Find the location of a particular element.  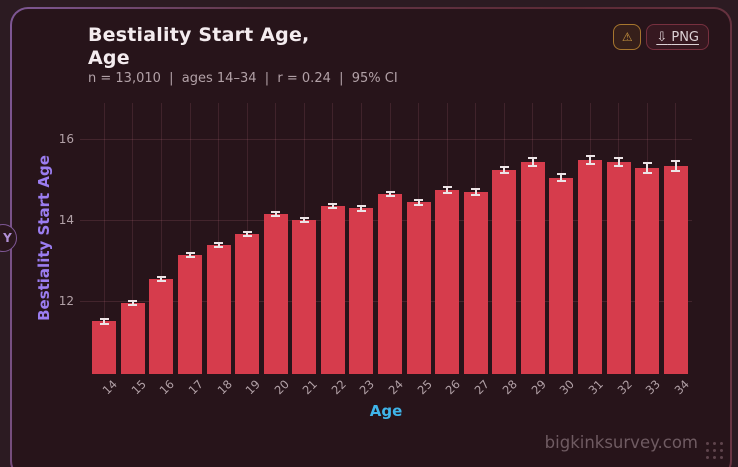

resize-grip-icon is located at coordinates (714, 450).